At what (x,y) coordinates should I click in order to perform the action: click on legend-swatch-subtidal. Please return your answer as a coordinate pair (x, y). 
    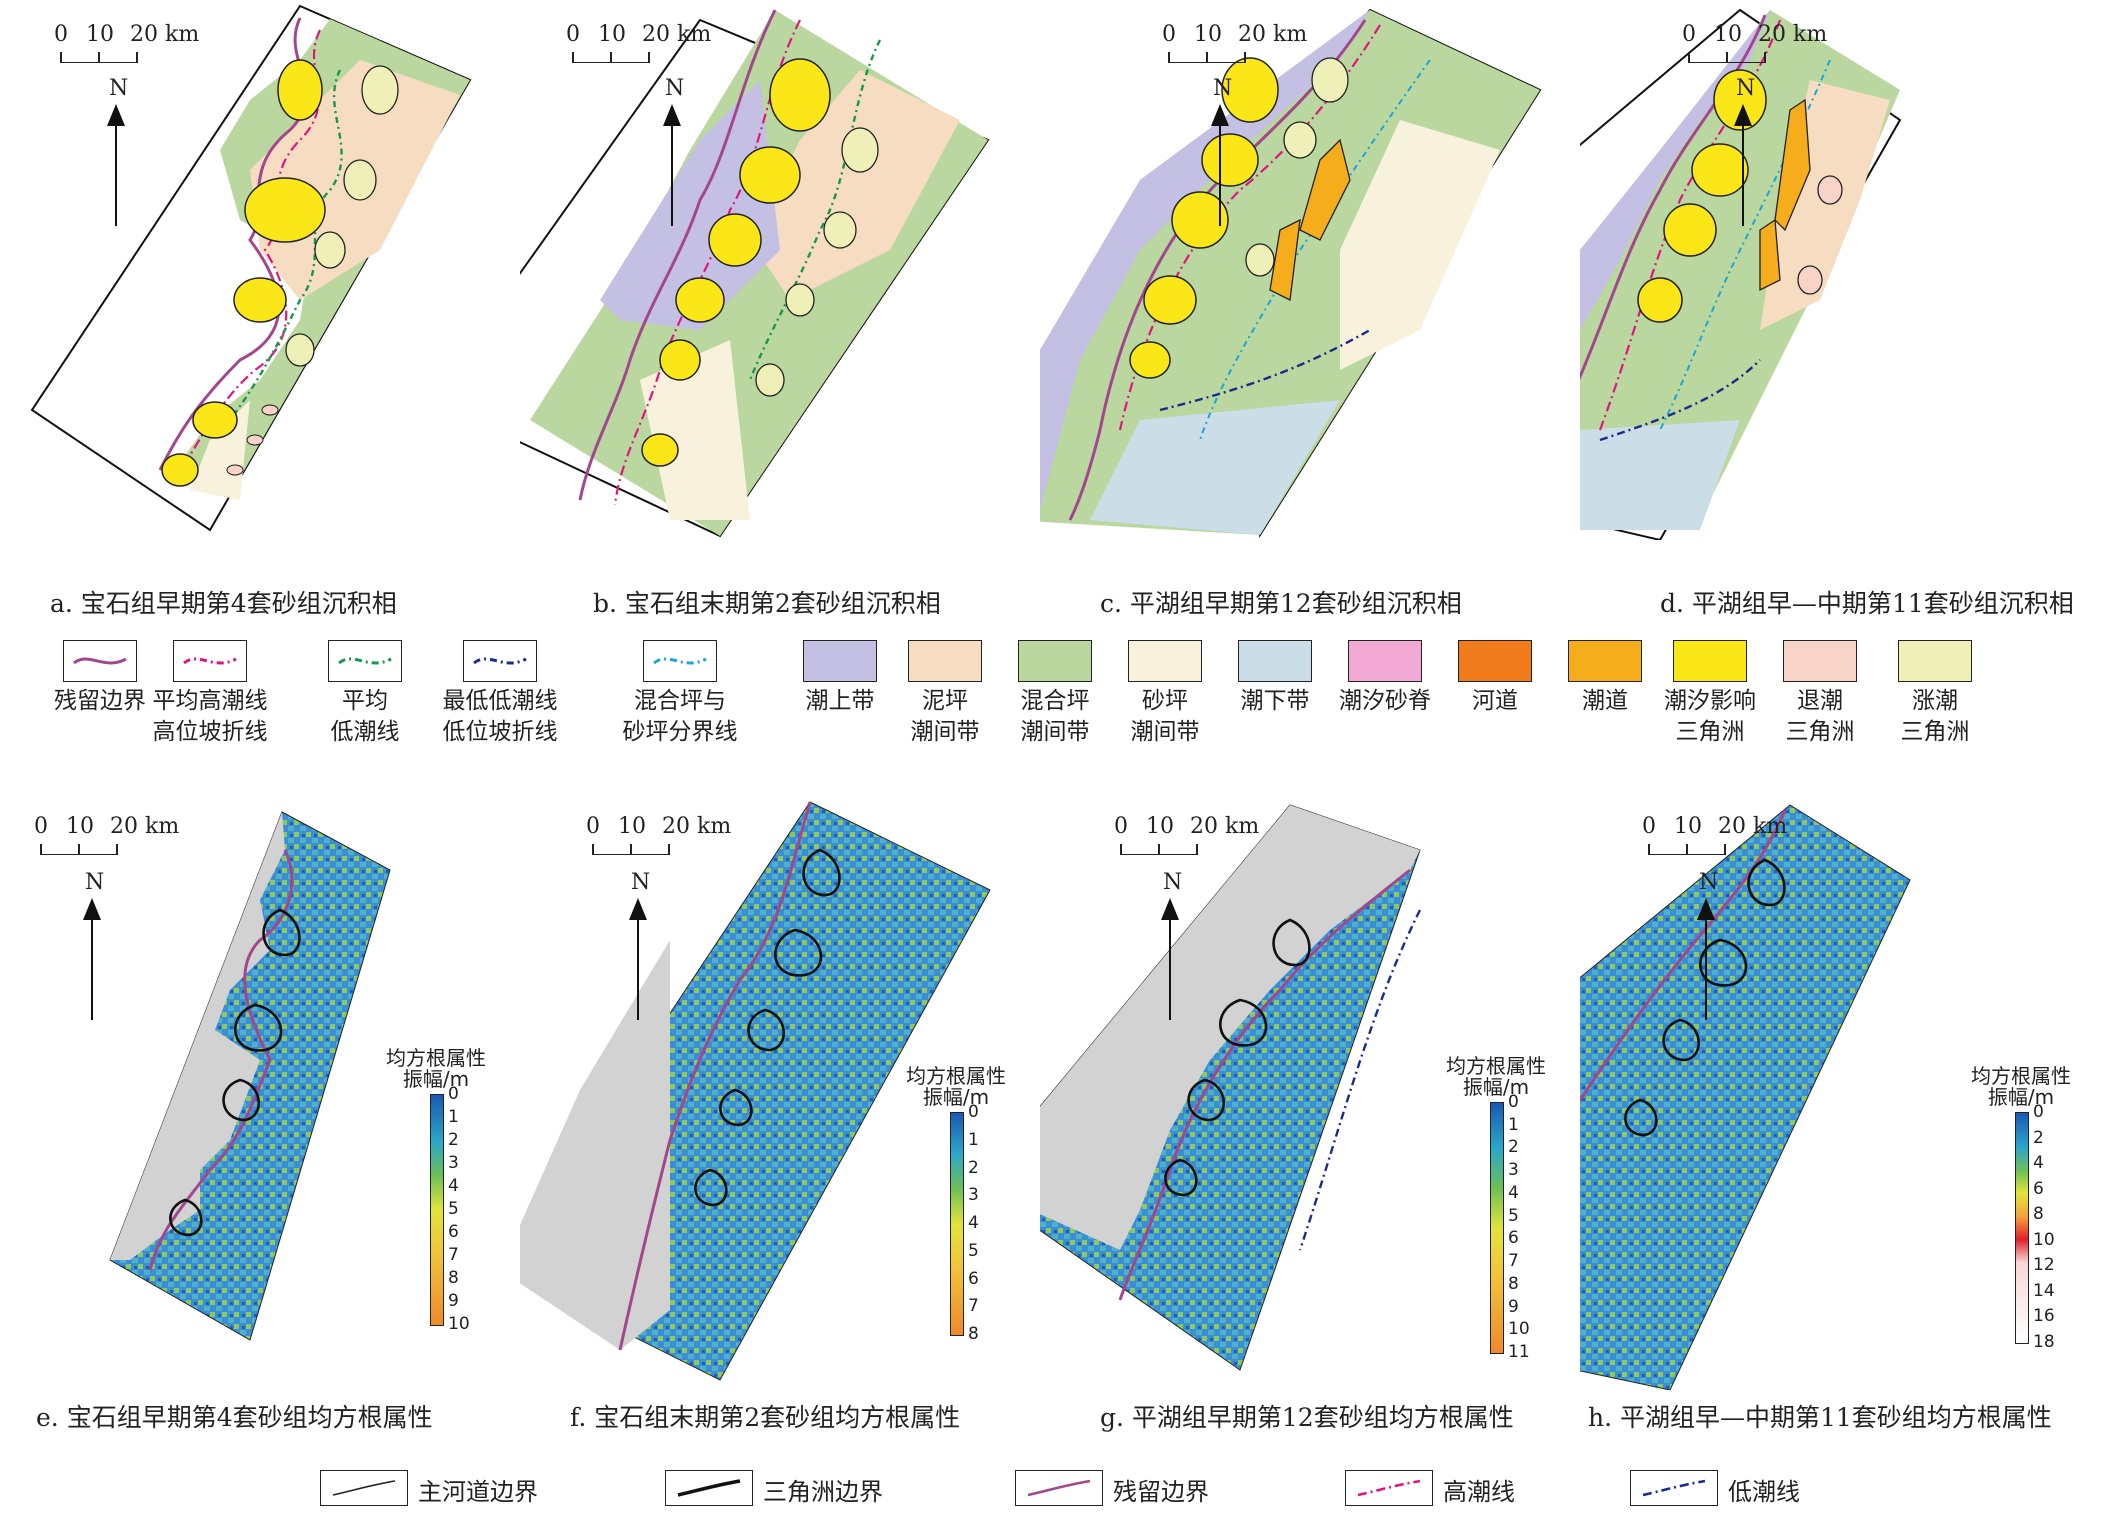
    Looking at the image, I should click on (1275, 661).